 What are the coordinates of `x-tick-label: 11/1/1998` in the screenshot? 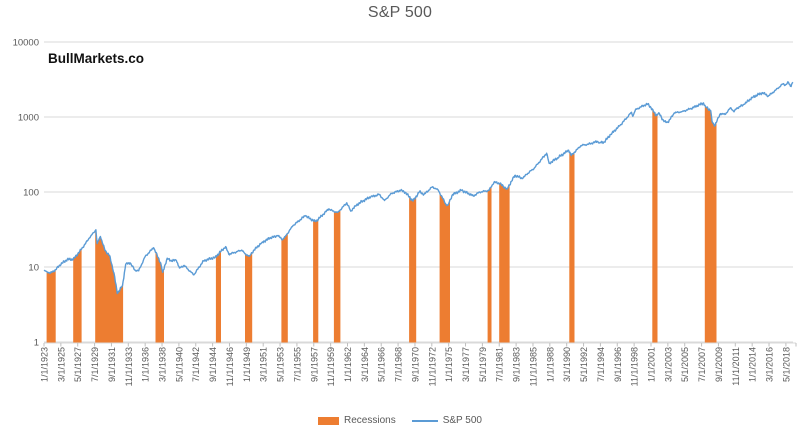 It's located at (635, 366).